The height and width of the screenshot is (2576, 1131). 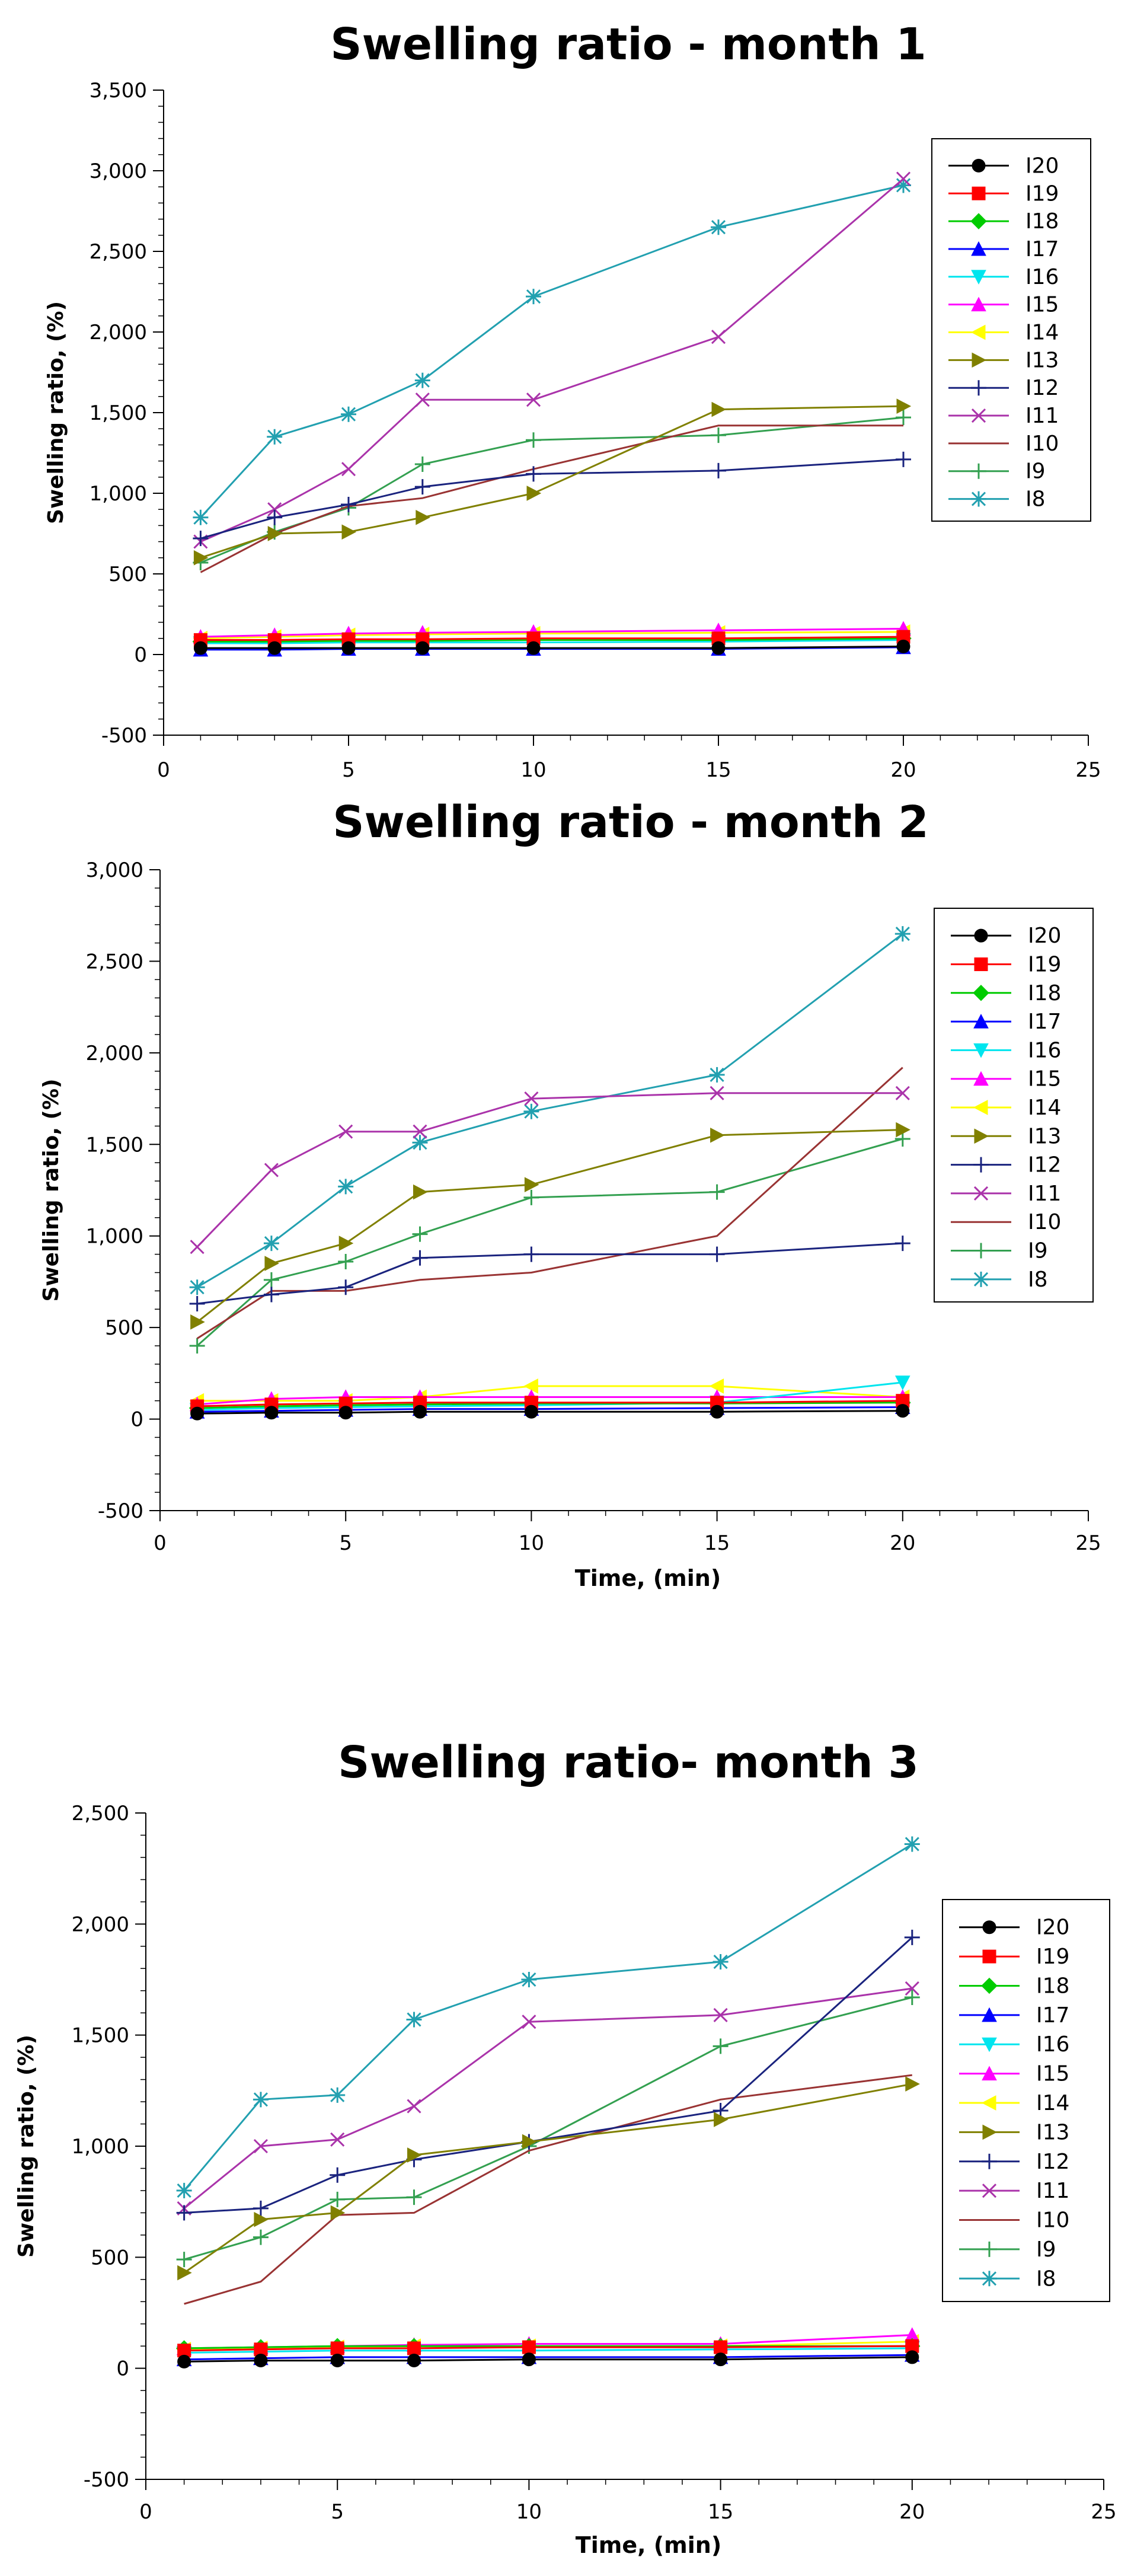 What do you see at coordinates (531, 1543) in the screenshot?
I see `x-tick-label: 10` at bounding box center [531, 1543].